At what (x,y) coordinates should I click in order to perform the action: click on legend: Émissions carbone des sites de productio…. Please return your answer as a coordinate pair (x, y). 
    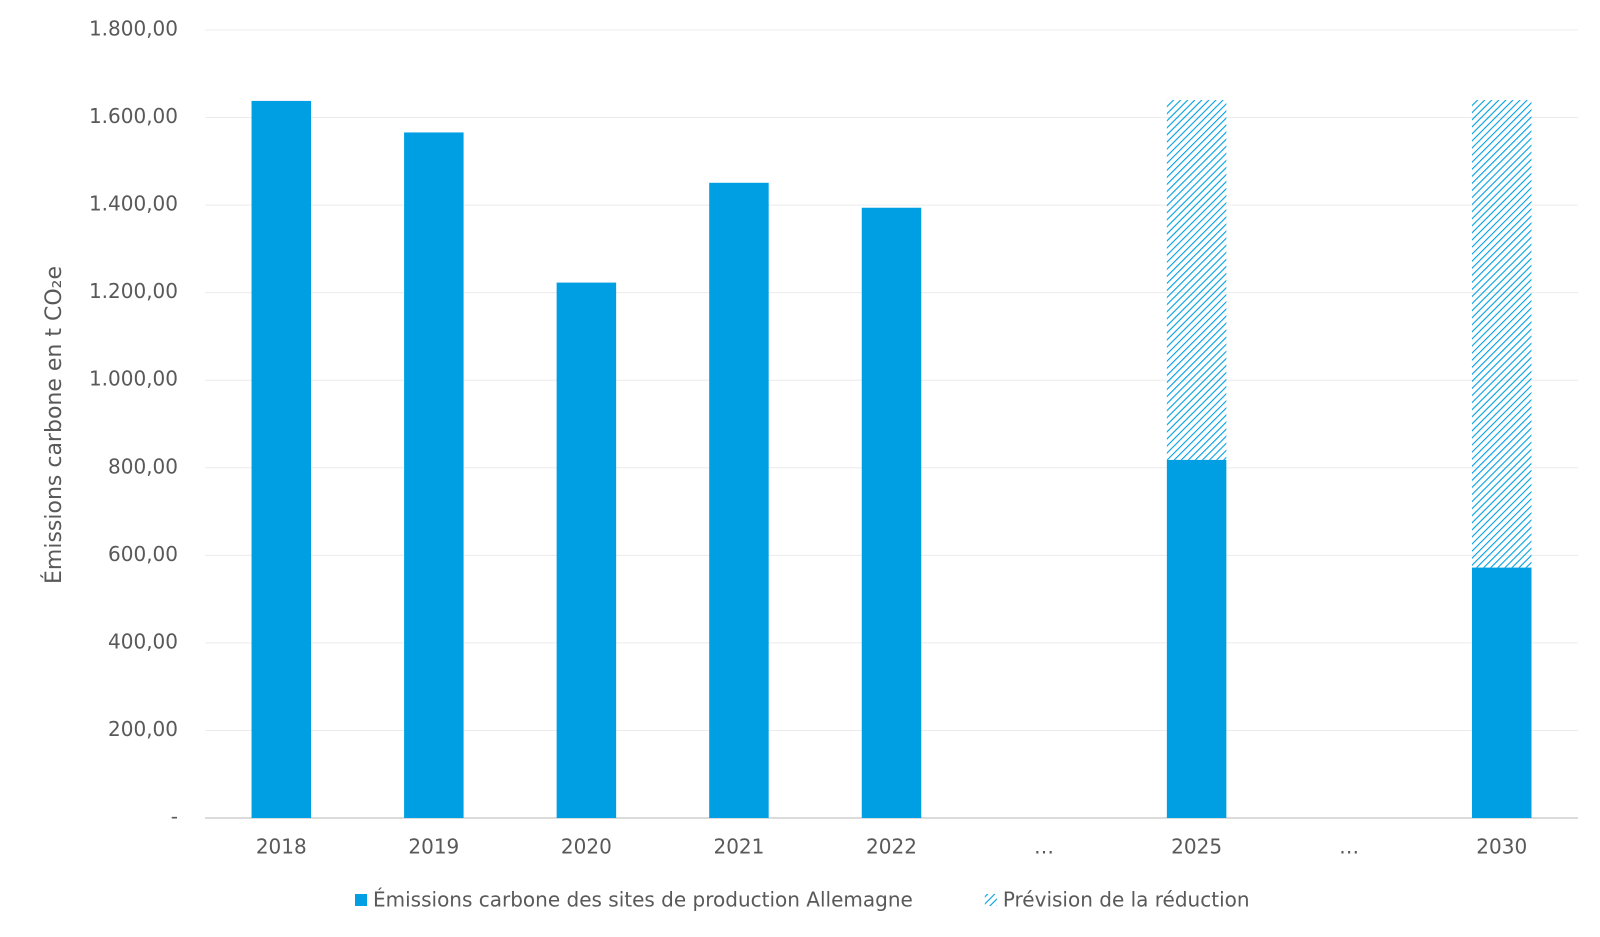
    Looking at the image, I should click on (802, 900).